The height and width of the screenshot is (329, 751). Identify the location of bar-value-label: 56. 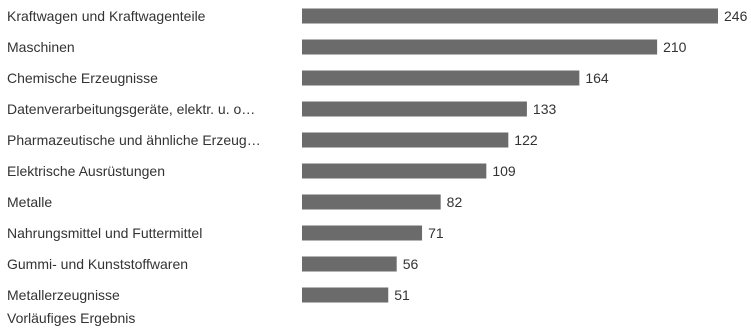
(411, 264).